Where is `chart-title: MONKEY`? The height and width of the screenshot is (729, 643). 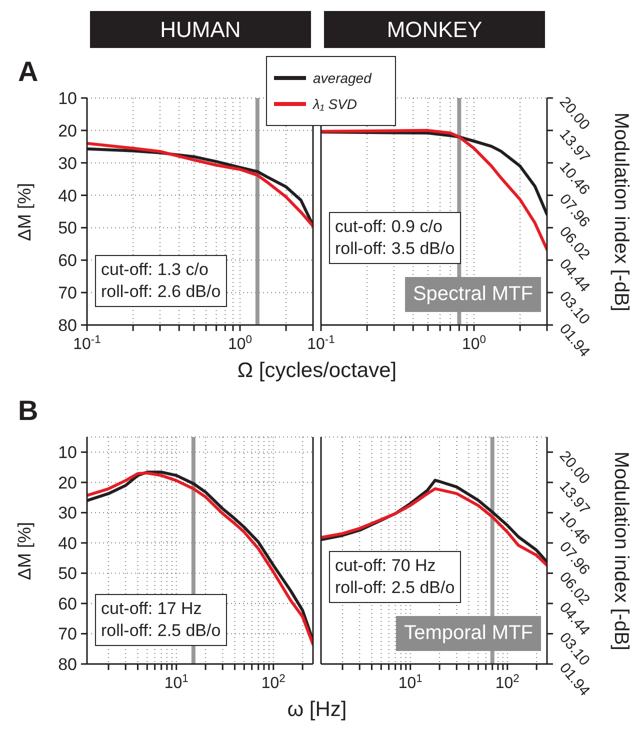
chart-title: MONKEY is located at coordinates (434, 29).